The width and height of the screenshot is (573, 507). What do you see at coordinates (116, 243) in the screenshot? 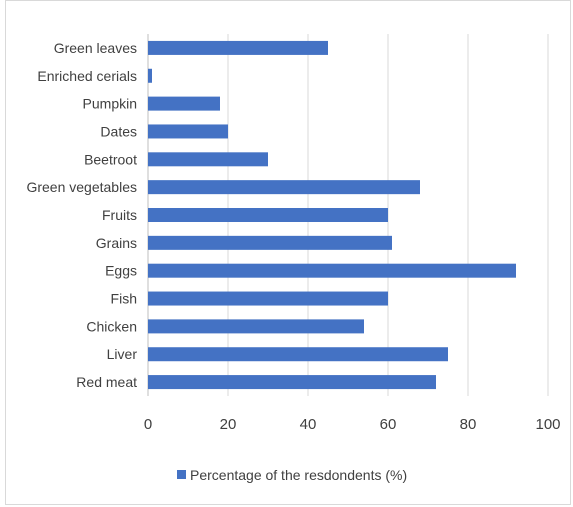
I see `category-label: Grains` at bounding box center [116, 243].